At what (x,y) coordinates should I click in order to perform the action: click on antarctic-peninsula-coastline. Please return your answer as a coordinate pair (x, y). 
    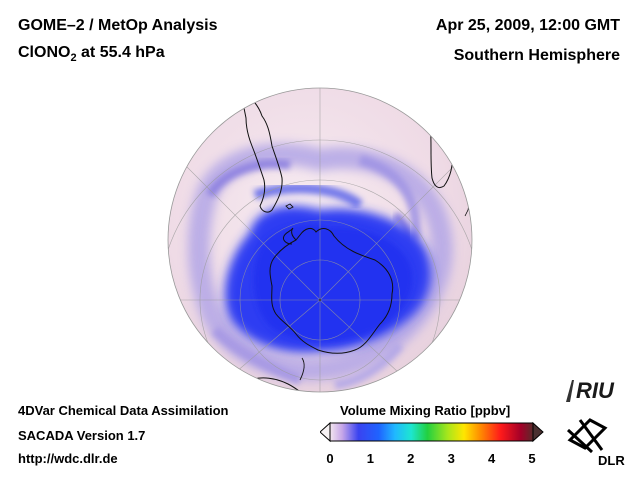
    Looking at the image, I should click on (290, 236).